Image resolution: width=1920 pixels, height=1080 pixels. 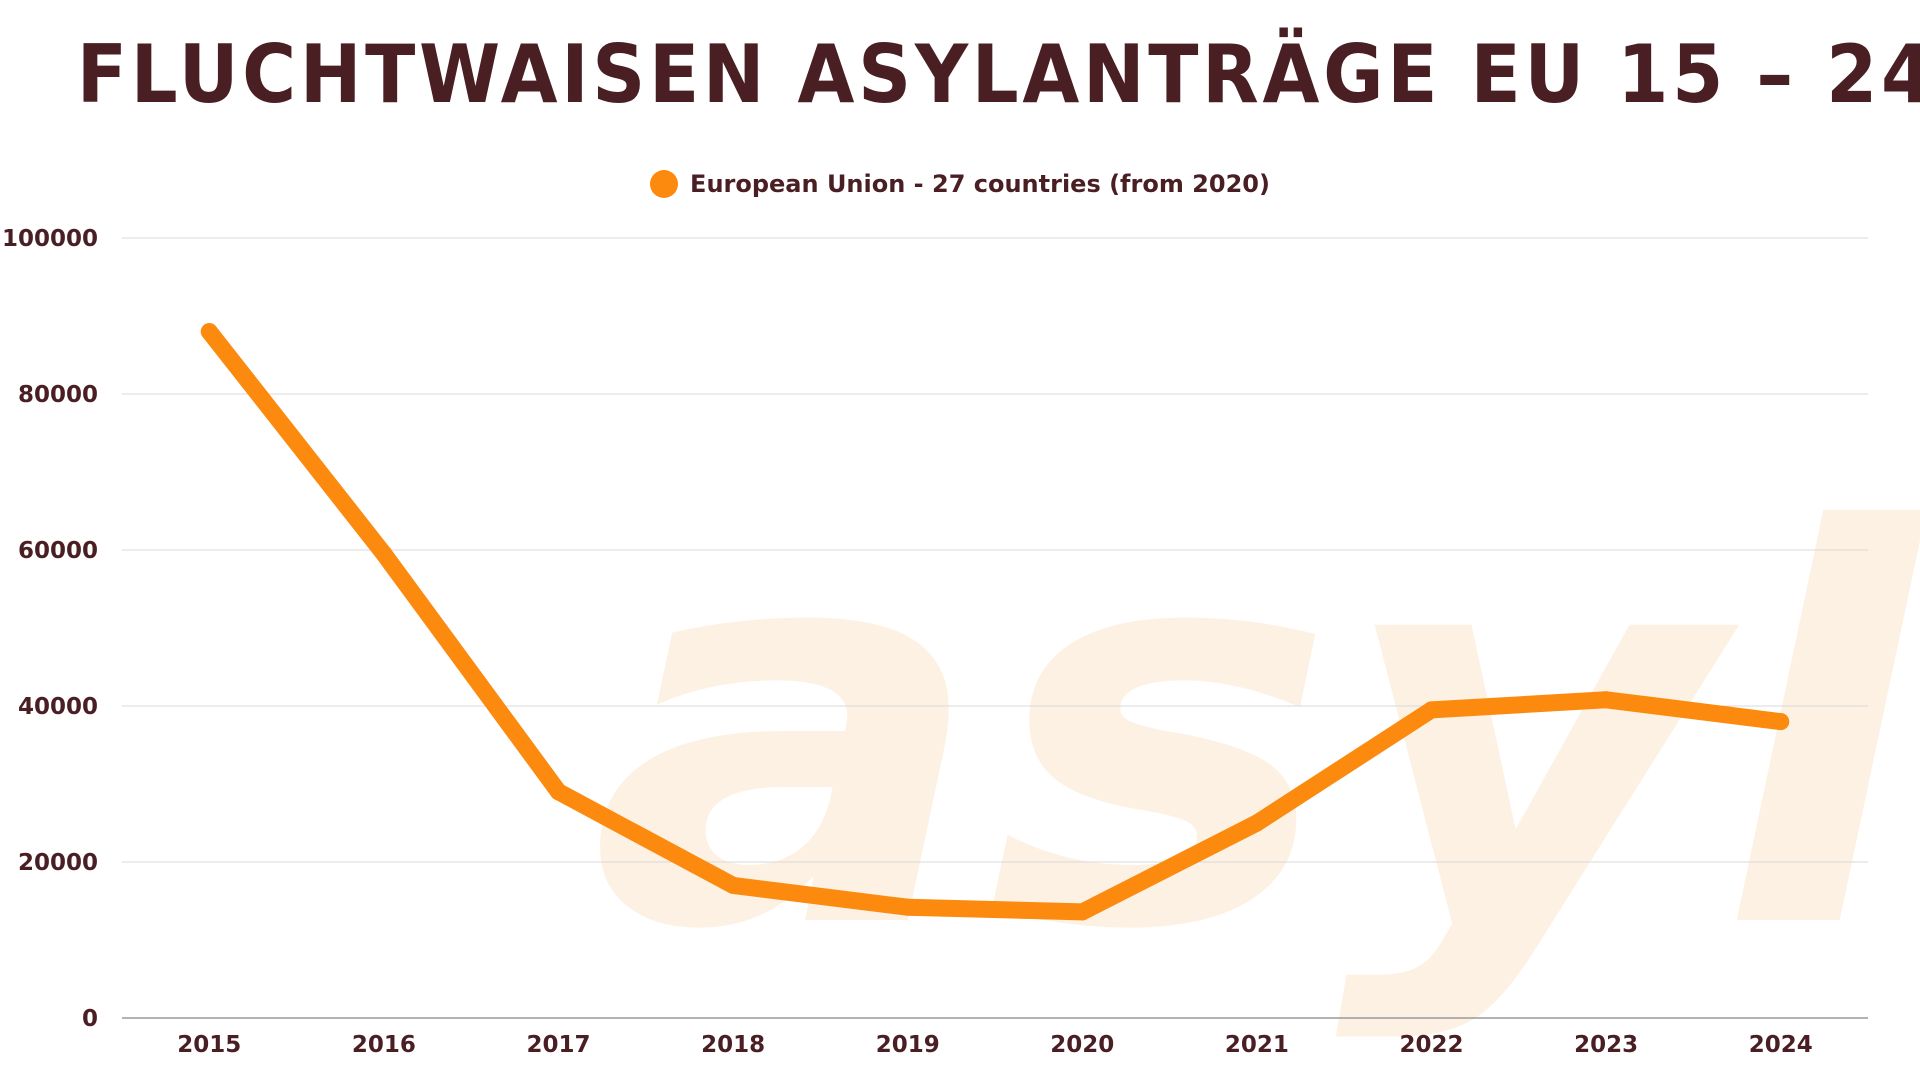 I want to click on x-tick-label: 2023, so click(x=1606, y=1045).